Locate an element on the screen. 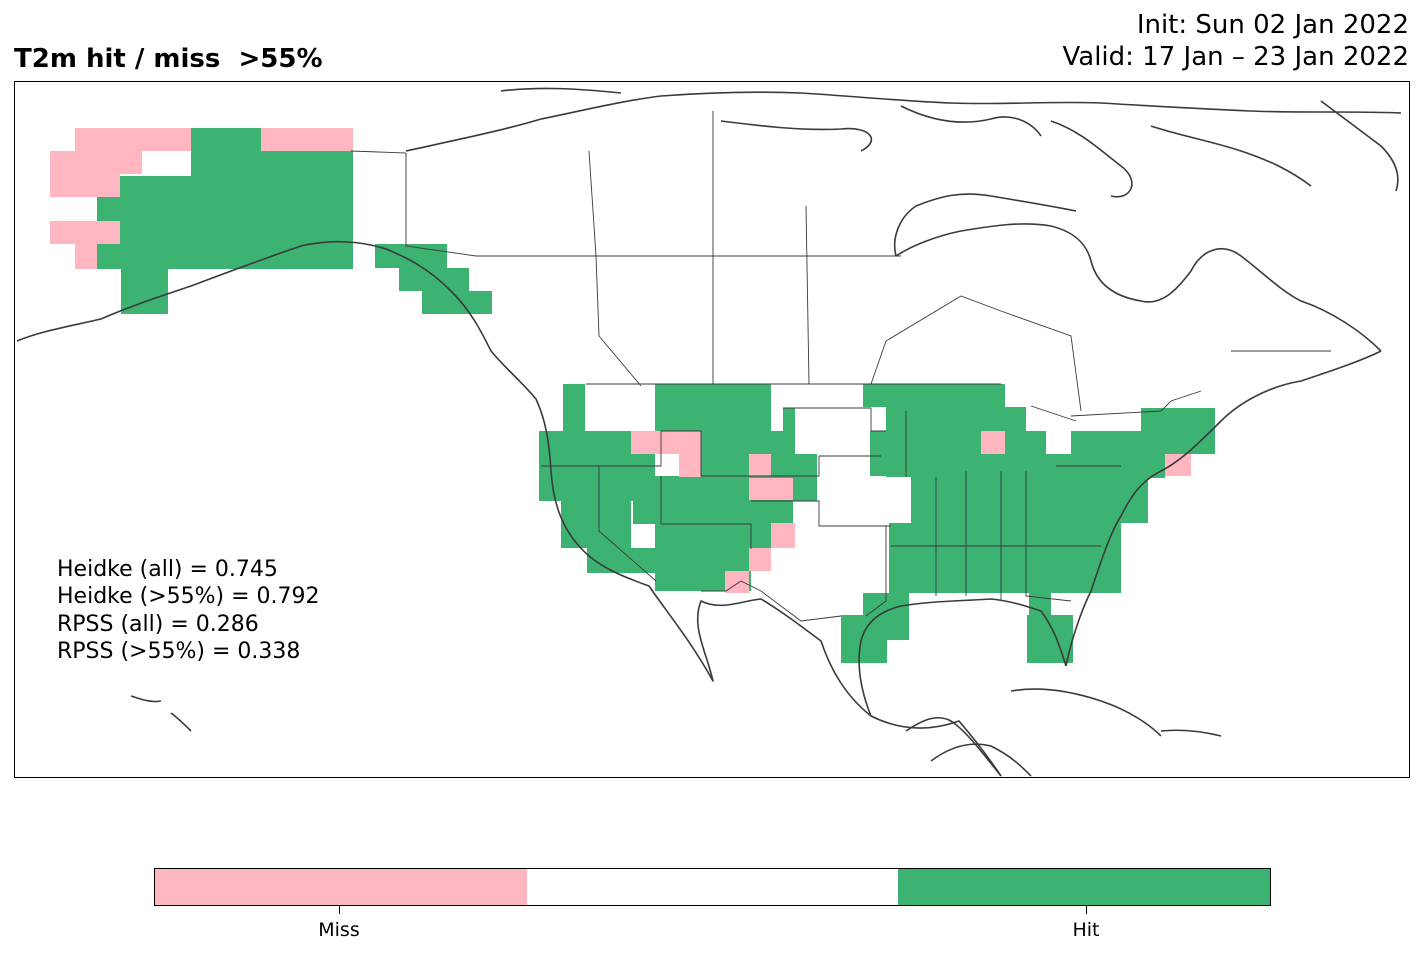  map-title: T2m hit / miss >55% is located at coordinates (168, 59).